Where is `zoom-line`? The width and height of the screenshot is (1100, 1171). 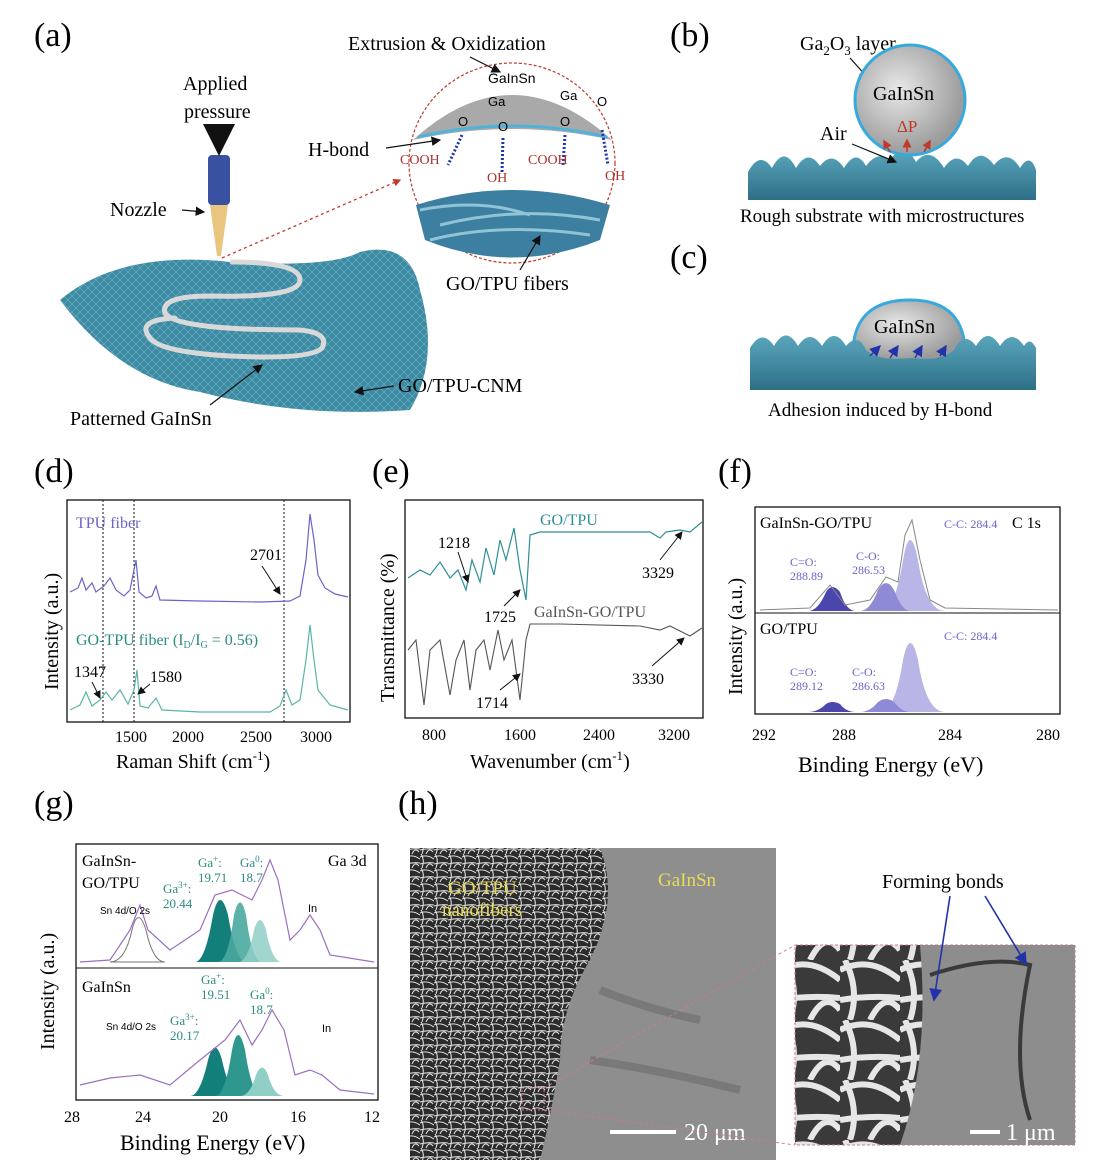 zoom-line is located at coordinates (311, 219).